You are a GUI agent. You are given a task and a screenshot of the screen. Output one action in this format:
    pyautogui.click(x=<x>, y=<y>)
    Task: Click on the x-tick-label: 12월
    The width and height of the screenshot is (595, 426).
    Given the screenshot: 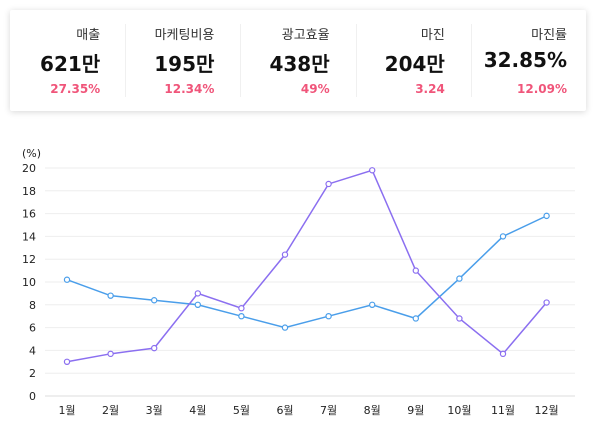 What is the action you would take?
    pyautogui.click(x=547, y=410)
    